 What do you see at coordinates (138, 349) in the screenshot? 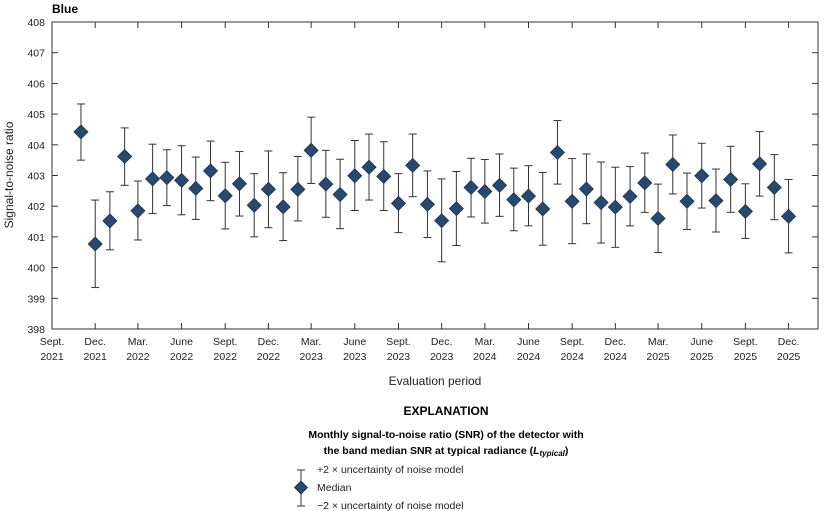
I see `x-tick-label: Mar. 2022` at bounding box center [138, 349].